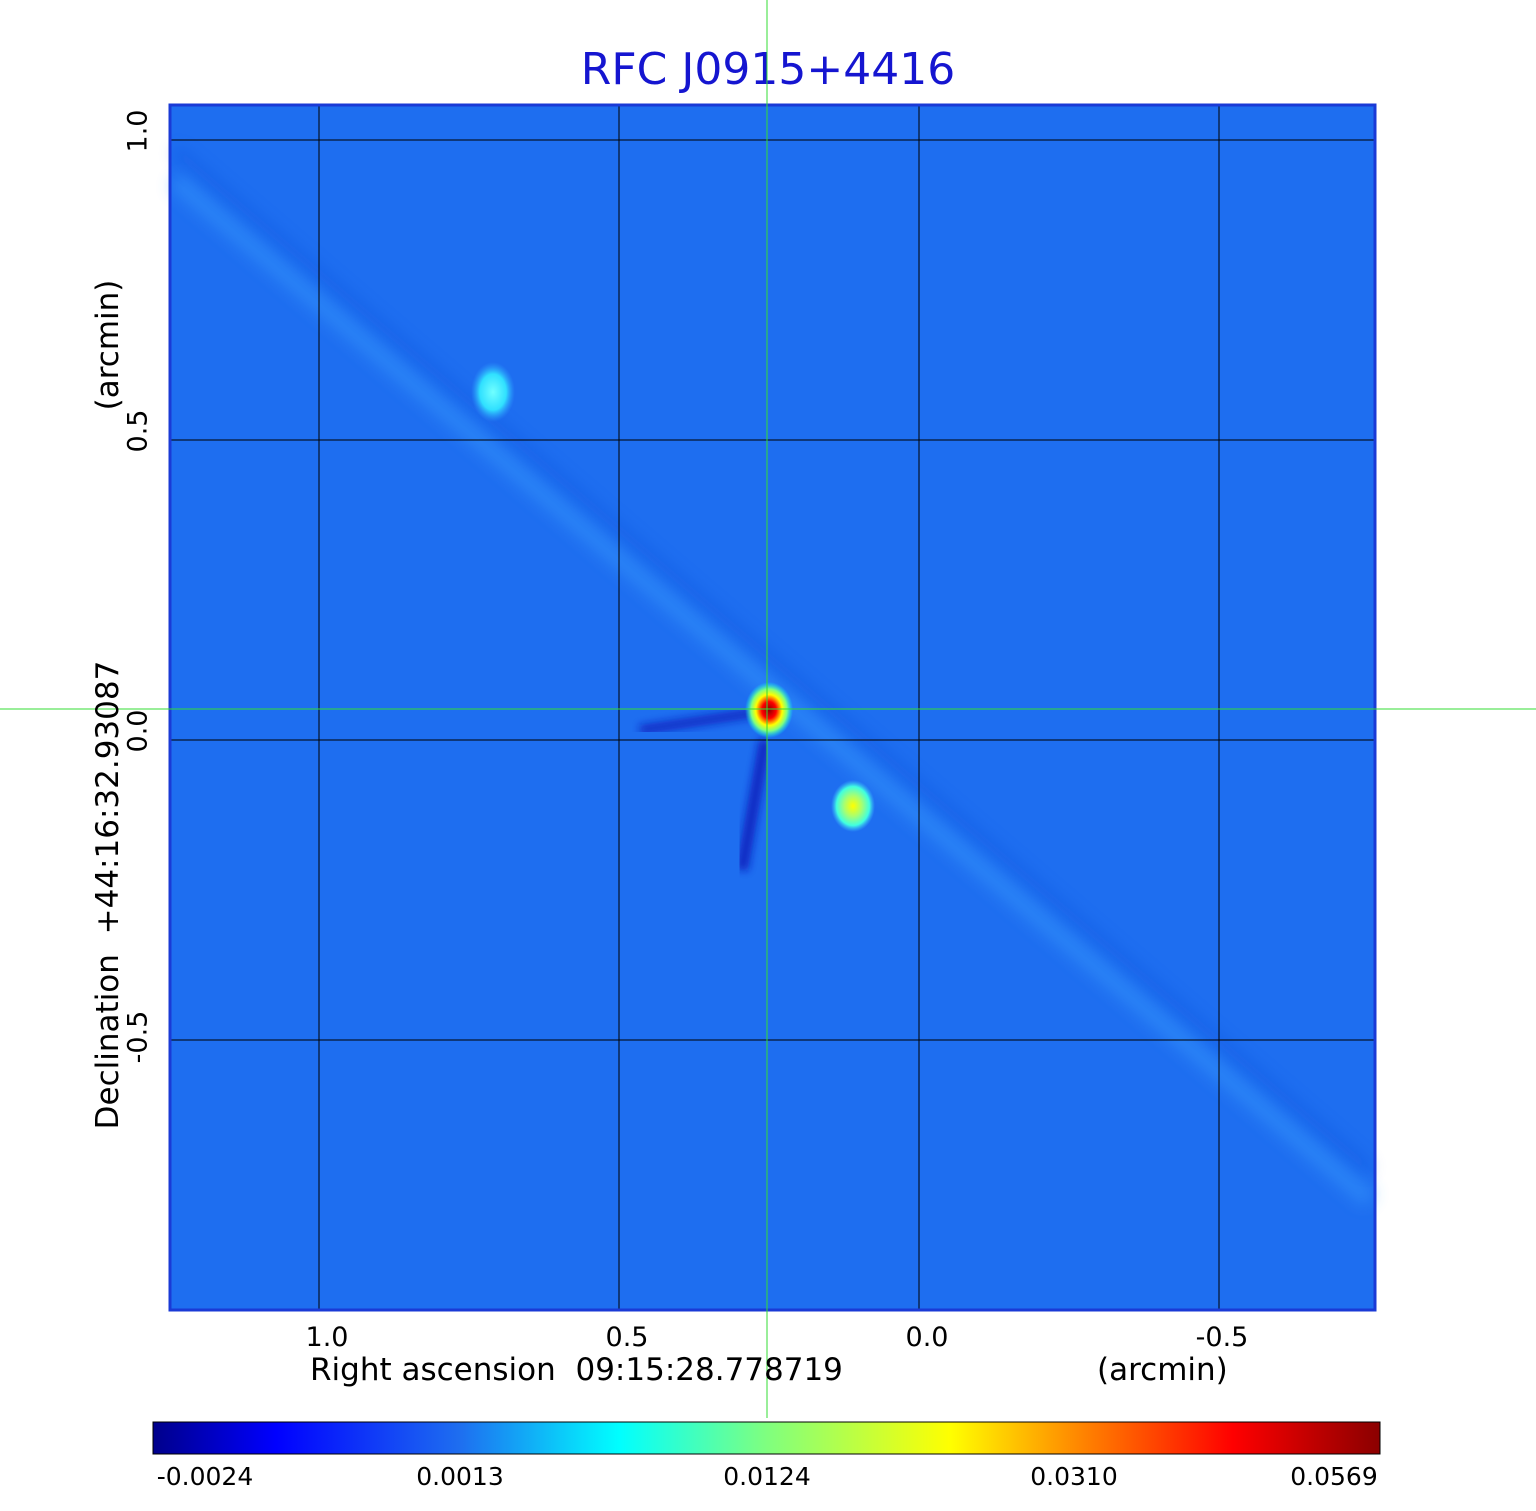  Describe the element at coordinates (138, 1037) in the screenshot. I see `y-tick-label: -0.5` at that location.